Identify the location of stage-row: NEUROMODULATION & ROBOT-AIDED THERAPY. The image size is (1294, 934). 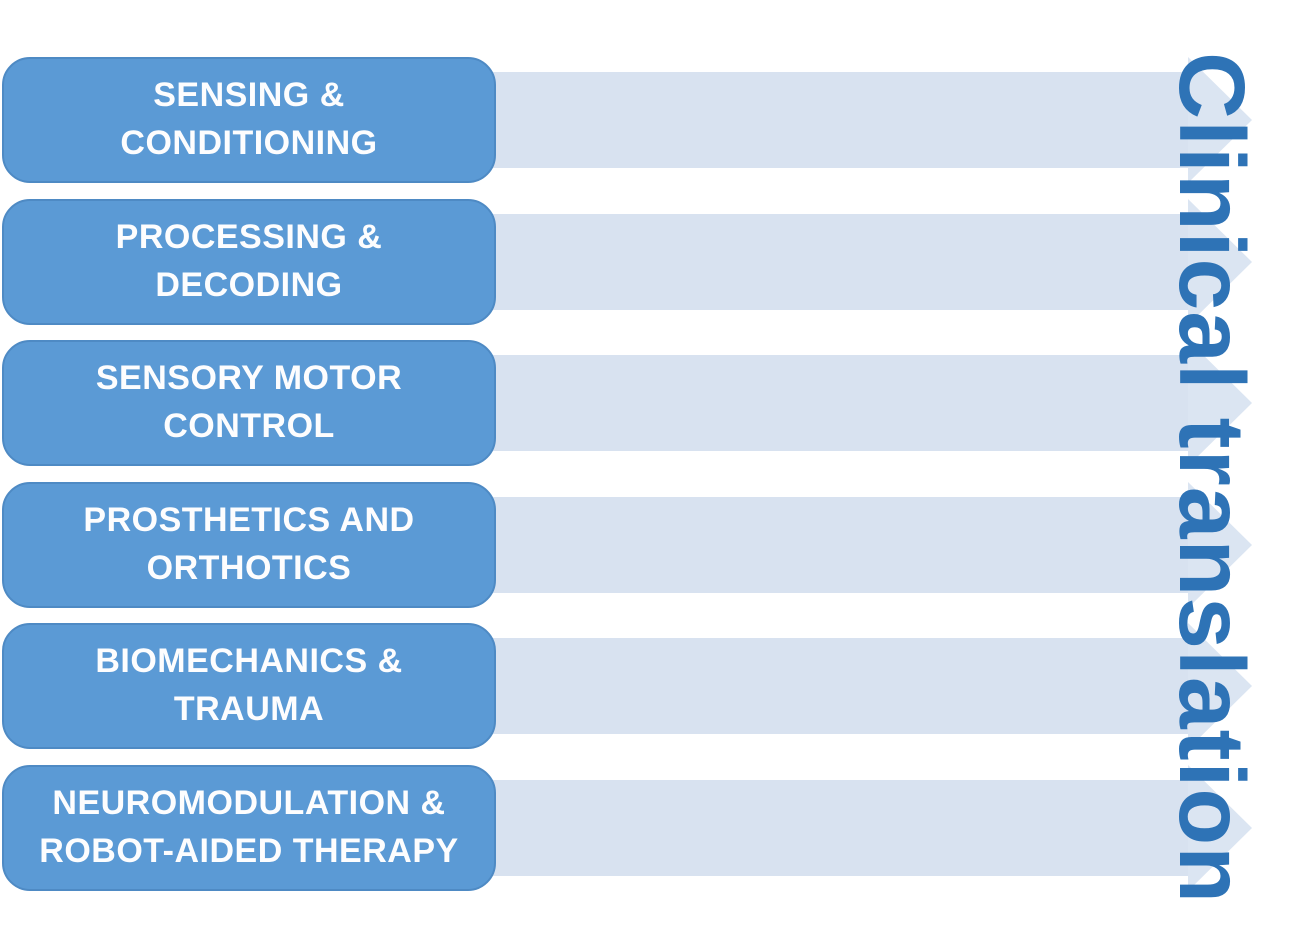
(647, 828).